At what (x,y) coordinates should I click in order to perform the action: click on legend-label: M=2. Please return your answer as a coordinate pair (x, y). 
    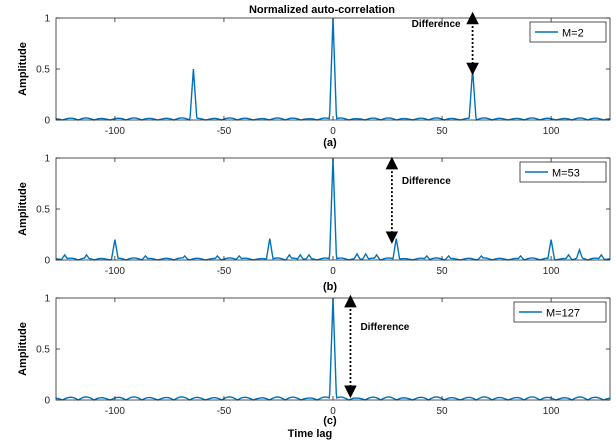
    Looking at the image, I should click on (573, 34).